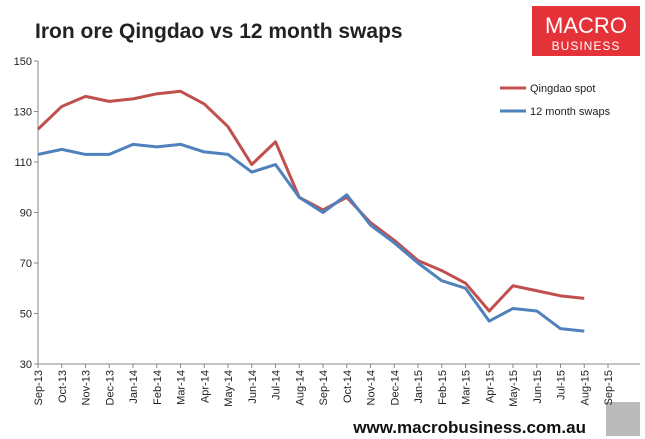 The height and width of the screenshot is (439, 645). I want to click on x-tick-label: Oct-14, so click(348, 386).